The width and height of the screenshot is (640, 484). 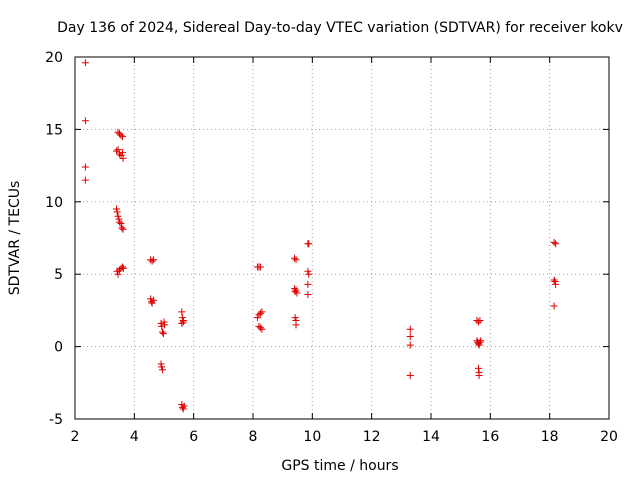 What do you see at coordinates (490, 437) in the screenshot?
I see `x-tick-label: 16` at bounding box center [490, 437].